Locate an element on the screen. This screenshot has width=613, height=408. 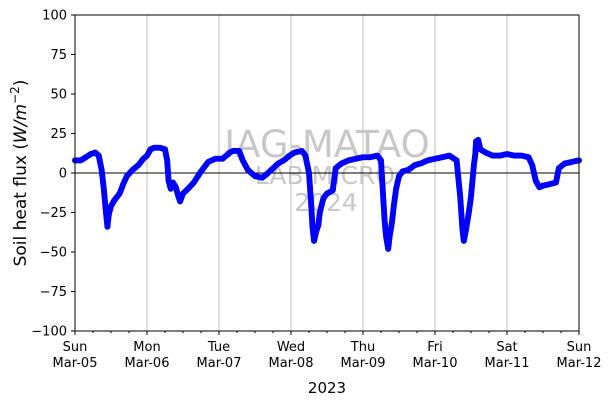
x-tick-label-date: Mar-08 is located at coordinates (291, 363).